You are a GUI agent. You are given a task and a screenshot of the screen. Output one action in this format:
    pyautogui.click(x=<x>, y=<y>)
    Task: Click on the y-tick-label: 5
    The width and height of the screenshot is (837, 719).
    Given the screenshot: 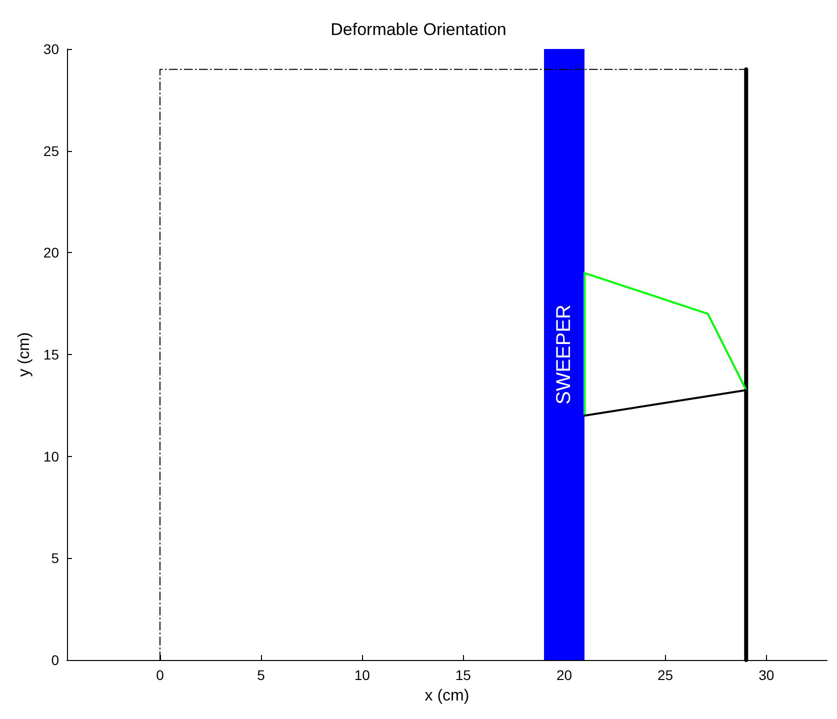 What is the action you would take?
    pyautogui.click(x=55, y=558)
    